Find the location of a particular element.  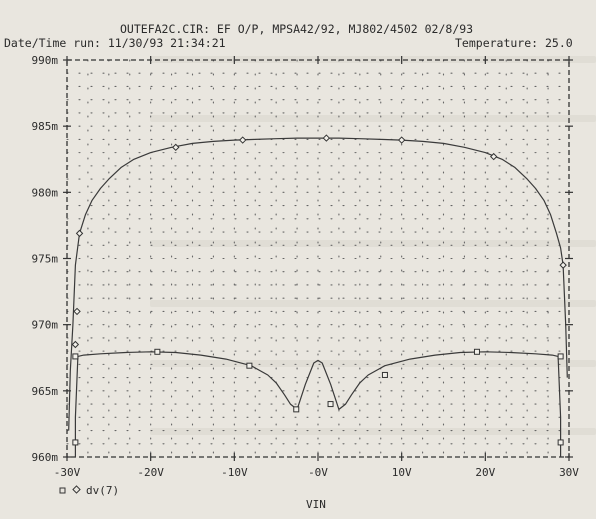

y-tick-label: 980m is located at coordinates (45, 192).